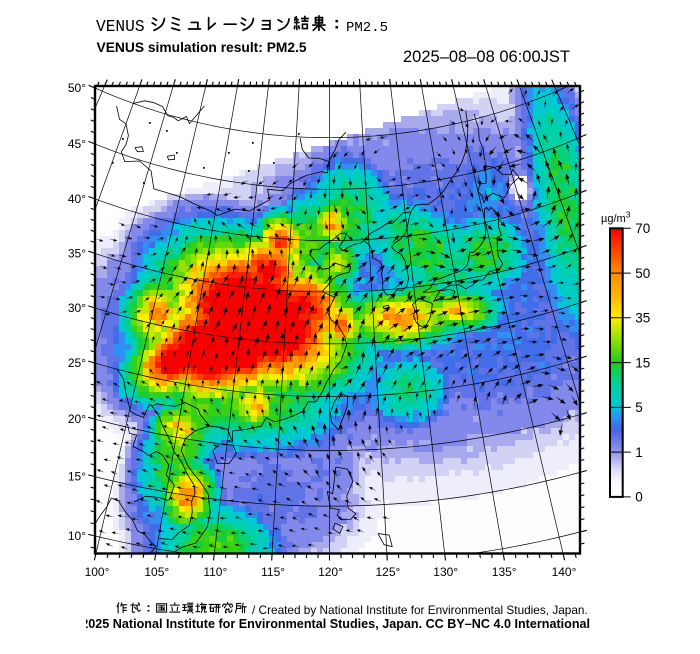 This screenshot has height=654, width=700. I want to click on svg-text: 125°, so click(387, 572).